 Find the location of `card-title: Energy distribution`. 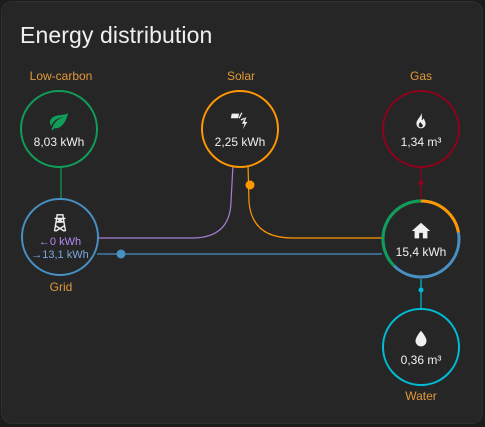

card-title: Energy distribution is located at coordinates (116, 35).